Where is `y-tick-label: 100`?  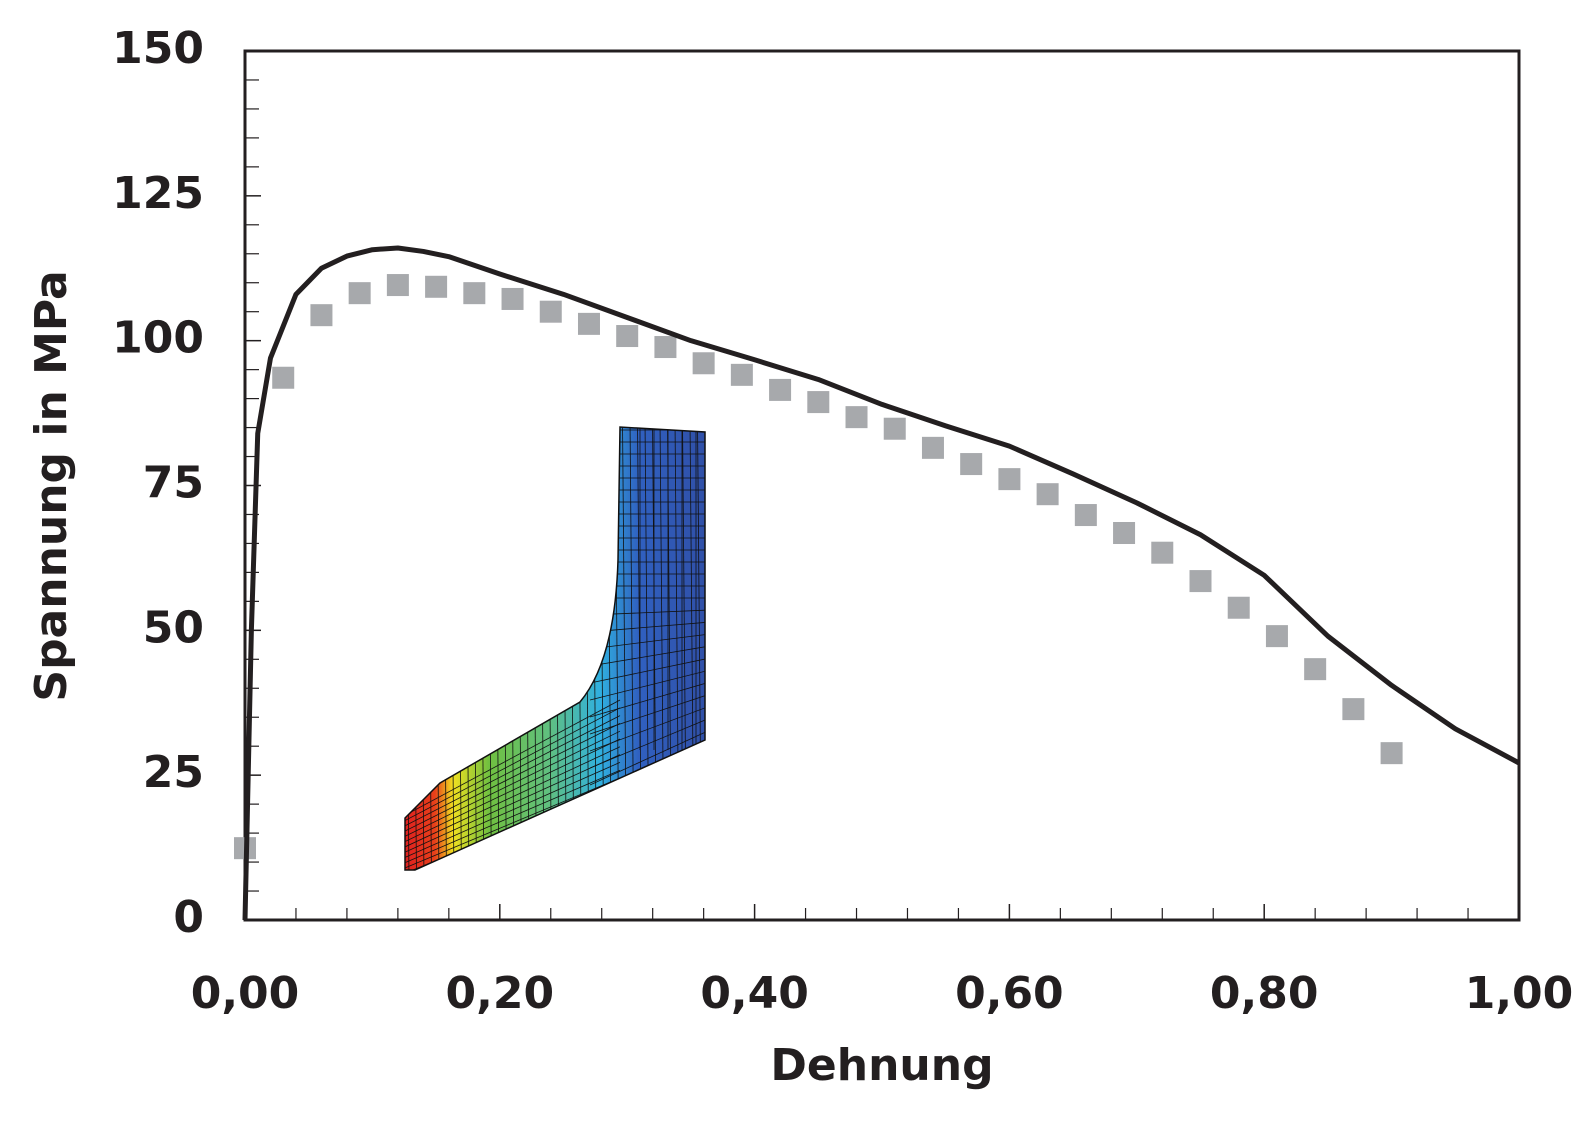 y-tick-label: 100 is located at coordinates (158, 338).